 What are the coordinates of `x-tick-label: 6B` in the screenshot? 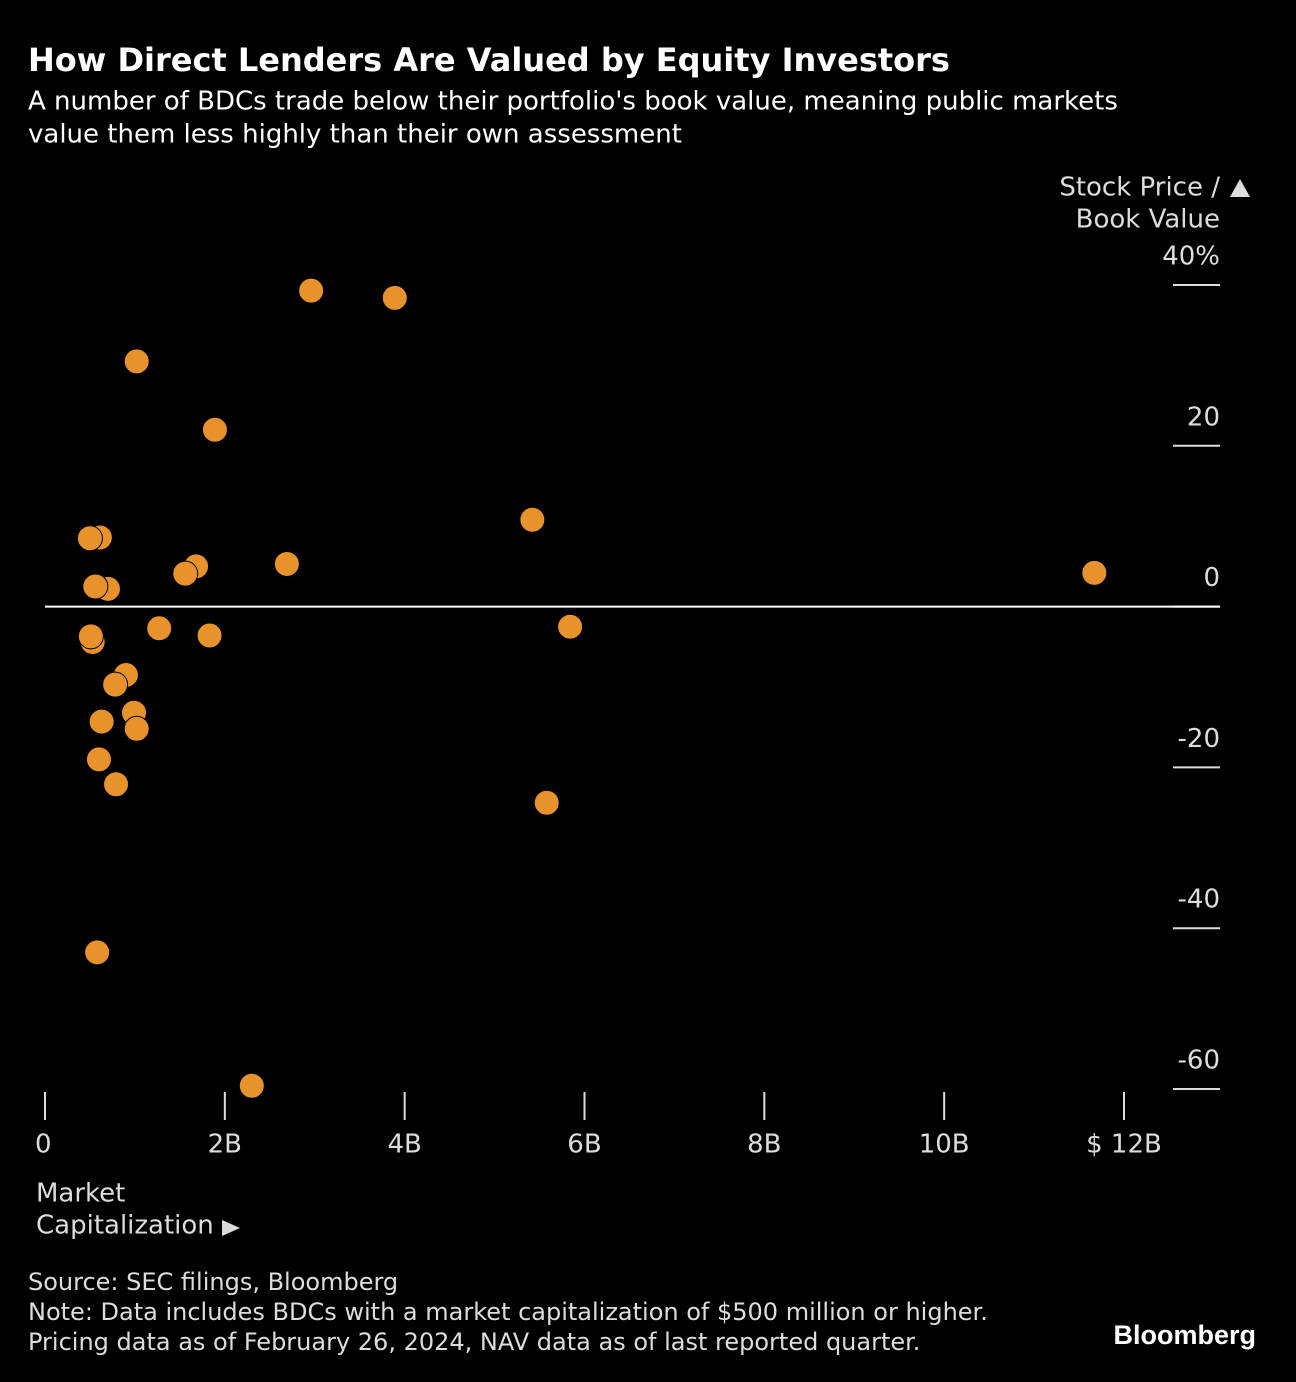 It's located at (584, 1145).